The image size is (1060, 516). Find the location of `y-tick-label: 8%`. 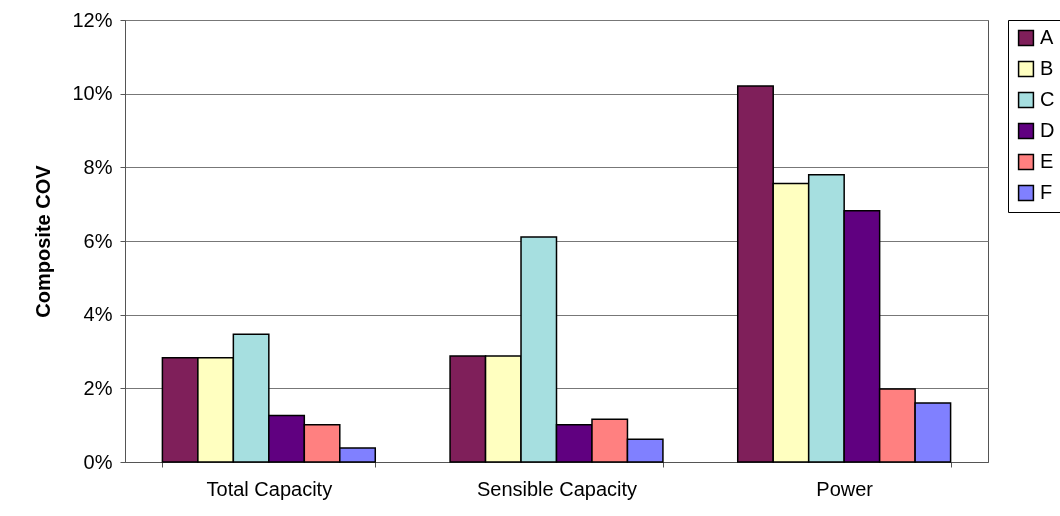

y-tick-label: 8% is located at coordinates (98, 166).